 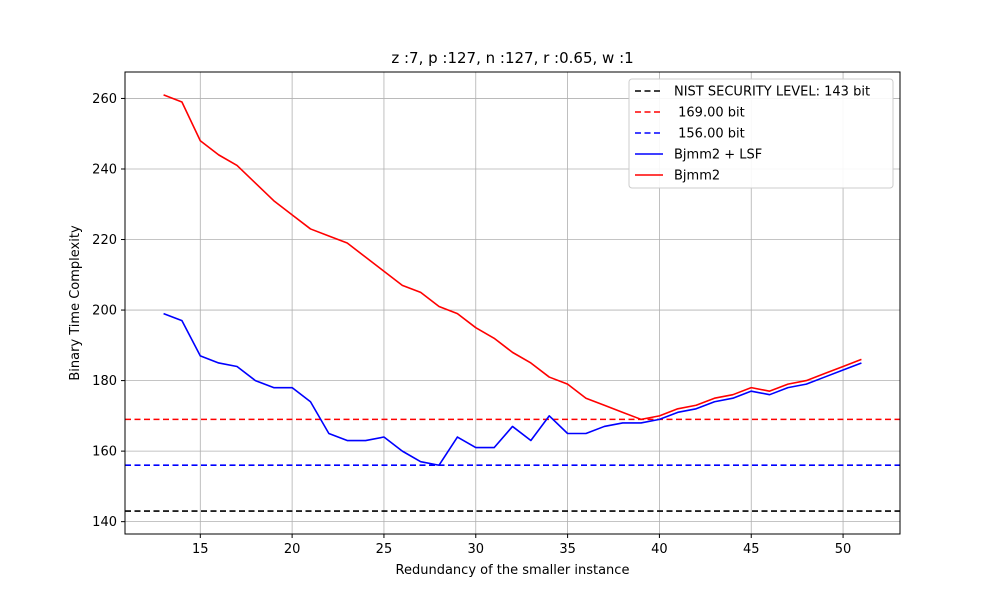 What do you see at coordinates (659, 549) in the screenshot?
I see `x-tick-label: 40` at bounding box center [659, 549].